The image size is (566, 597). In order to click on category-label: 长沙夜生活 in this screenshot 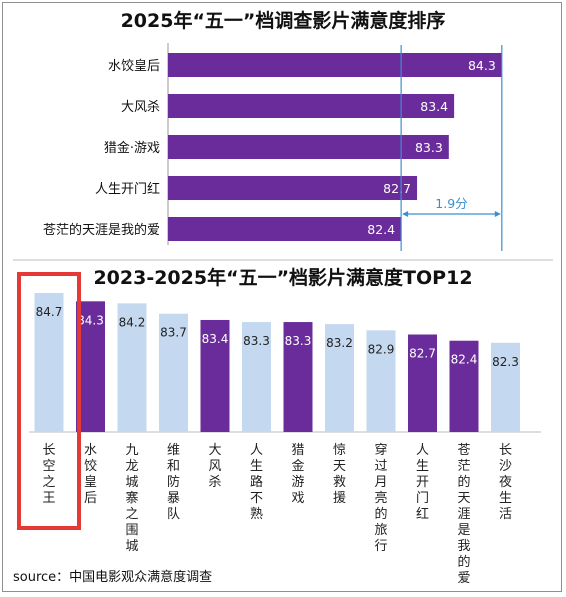, I will do `click(505, 482)`.